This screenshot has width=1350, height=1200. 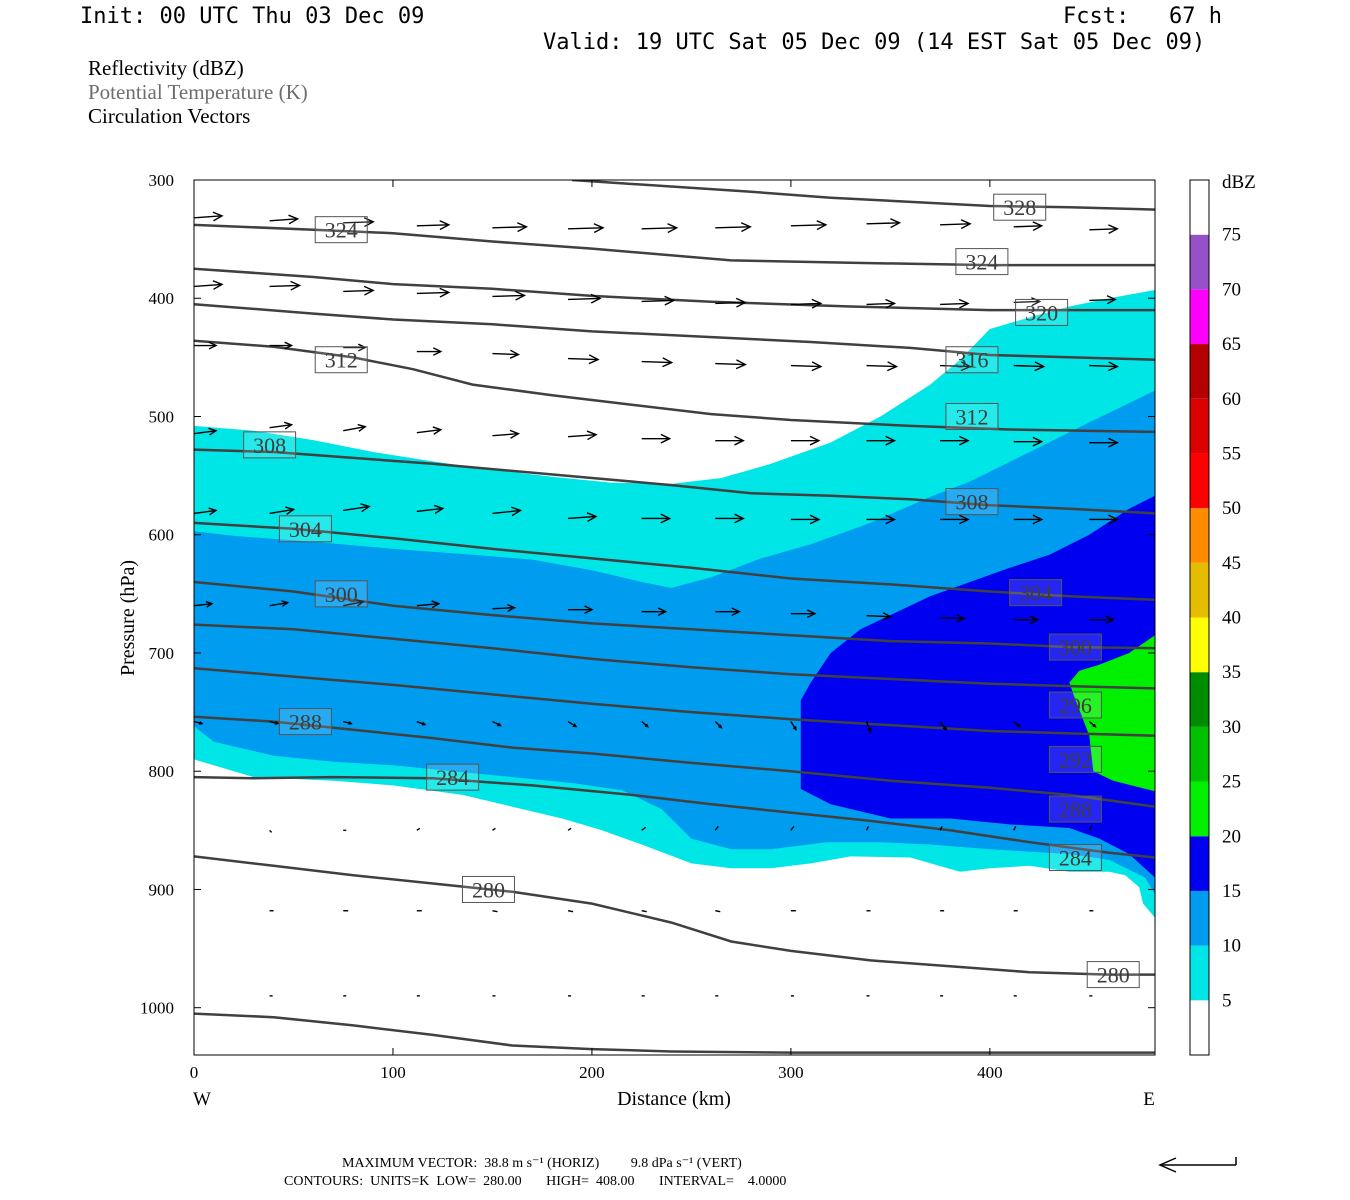 I want to click on contour-label-320: 320, so click(x=1042, y=312).